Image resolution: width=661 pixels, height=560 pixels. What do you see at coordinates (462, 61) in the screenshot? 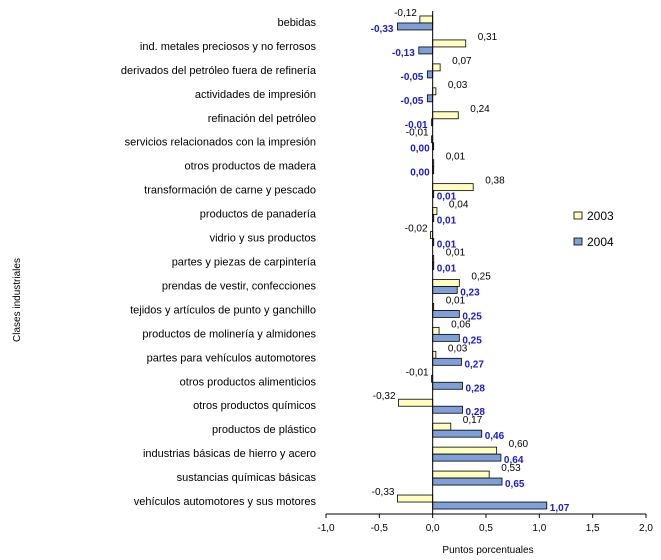
I see `data-label-2003: 0,07` at bounding box center [462, 61].